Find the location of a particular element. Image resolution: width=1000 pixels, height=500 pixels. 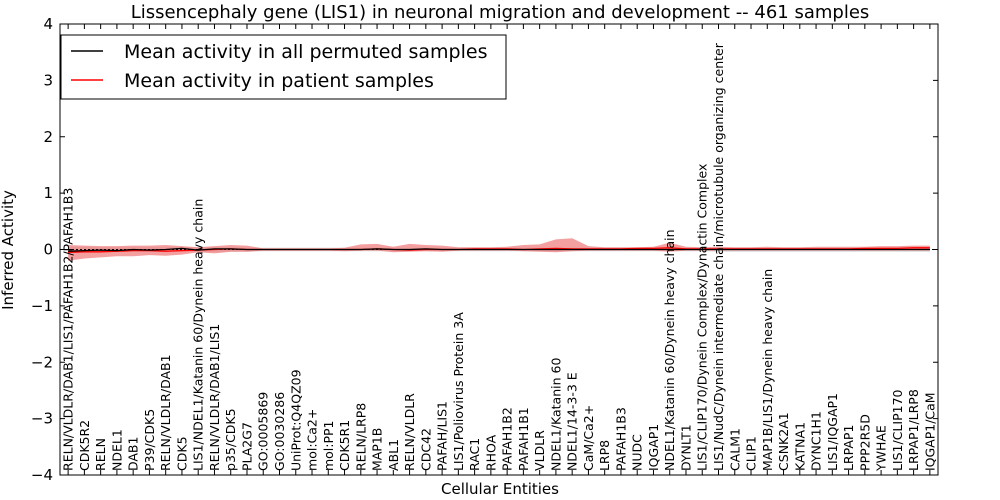

x-tick-label: RELN/VLDLR/DAB1 is located at coordinates (165, 412).